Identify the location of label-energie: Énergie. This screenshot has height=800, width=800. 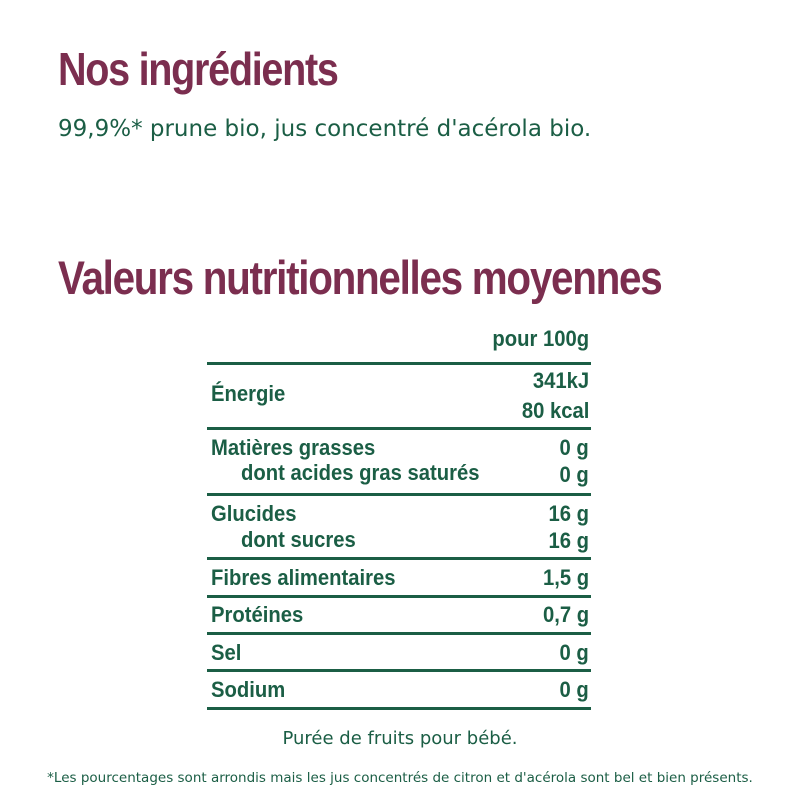
(248, 393).